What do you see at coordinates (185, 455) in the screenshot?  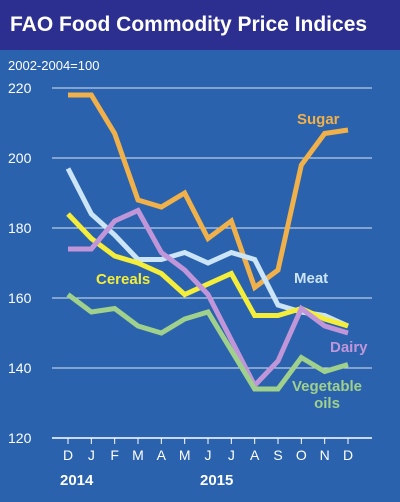 I see `x-tick-label-5: M` at bounding box center [185, 455].